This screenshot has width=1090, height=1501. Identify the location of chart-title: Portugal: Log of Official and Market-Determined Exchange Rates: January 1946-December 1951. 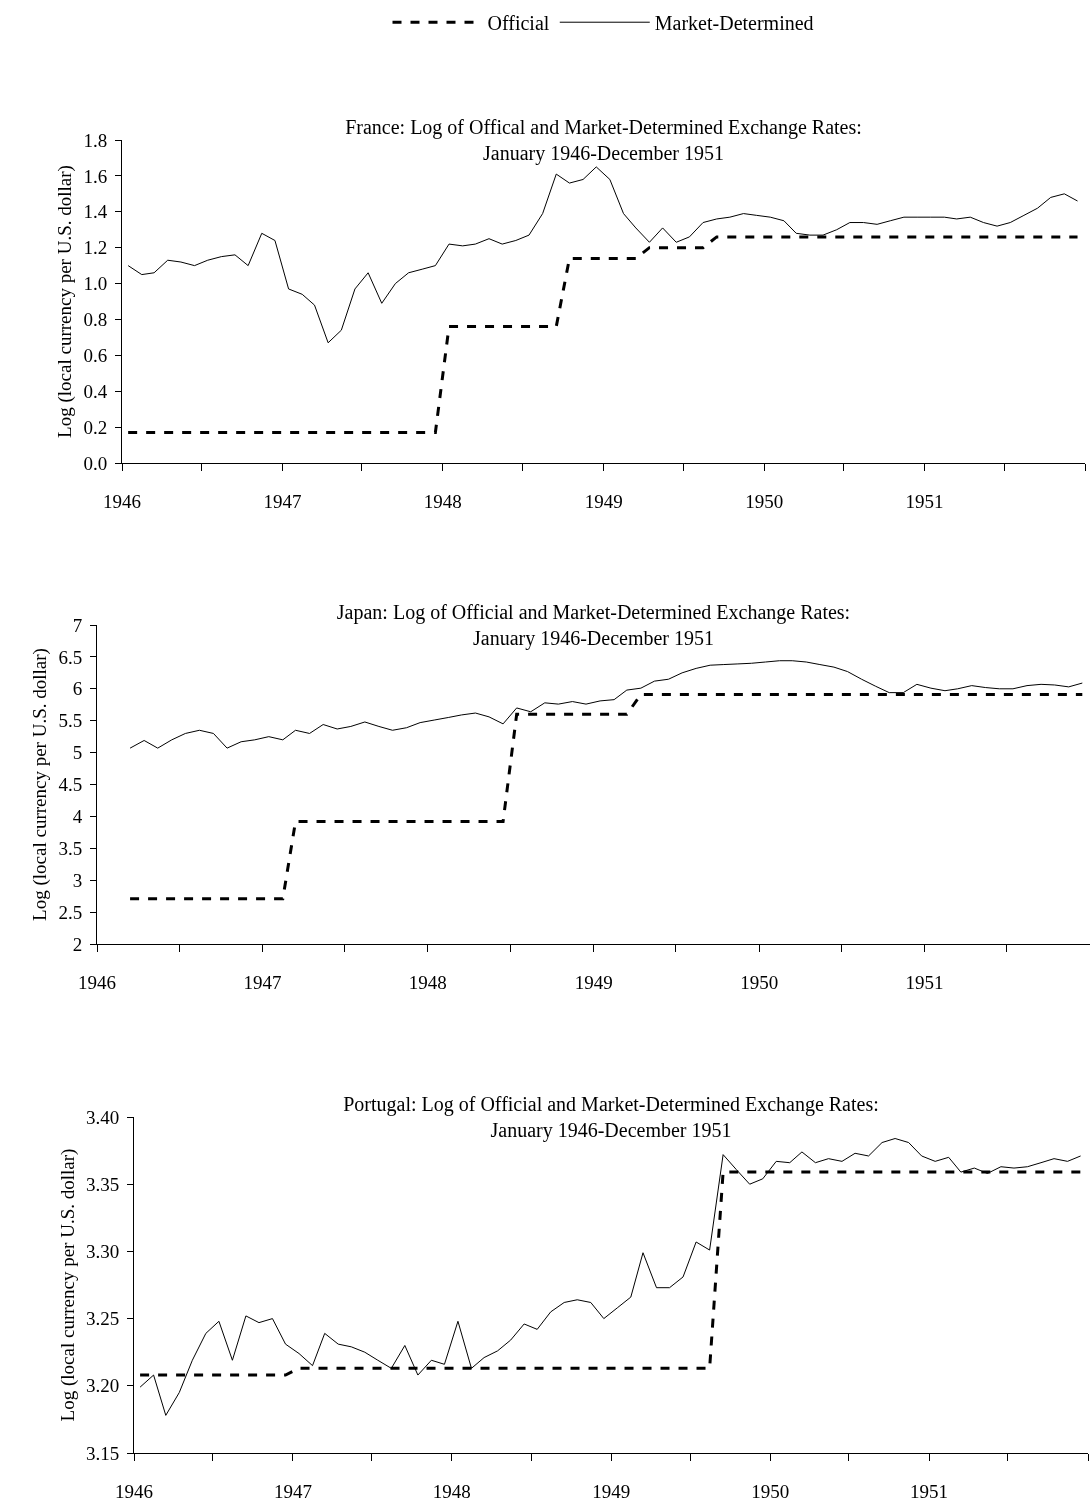
(611, 1117).